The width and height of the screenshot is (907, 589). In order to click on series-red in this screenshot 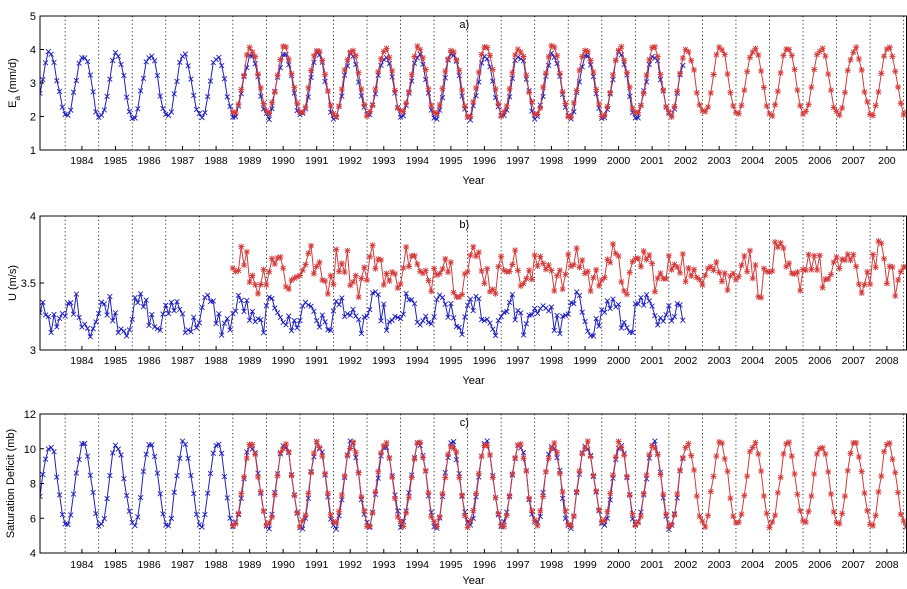, I will do `click(568, 269)`.